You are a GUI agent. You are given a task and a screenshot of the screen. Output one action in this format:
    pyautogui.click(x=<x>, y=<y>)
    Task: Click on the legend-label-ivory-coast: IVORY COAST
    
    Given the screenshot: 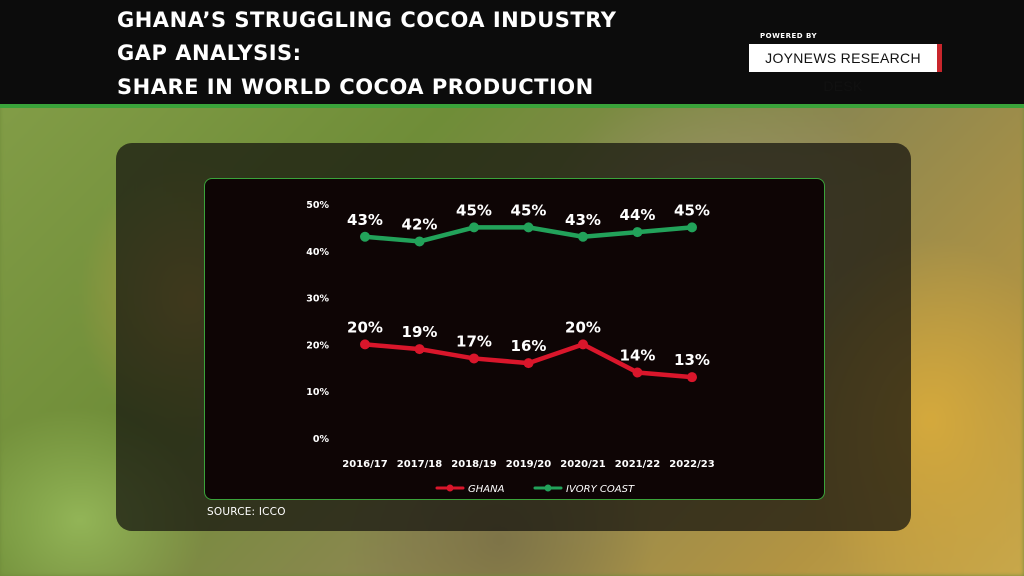 What is the action you would take?
    pyautogui.click(x=600, y=489)
    